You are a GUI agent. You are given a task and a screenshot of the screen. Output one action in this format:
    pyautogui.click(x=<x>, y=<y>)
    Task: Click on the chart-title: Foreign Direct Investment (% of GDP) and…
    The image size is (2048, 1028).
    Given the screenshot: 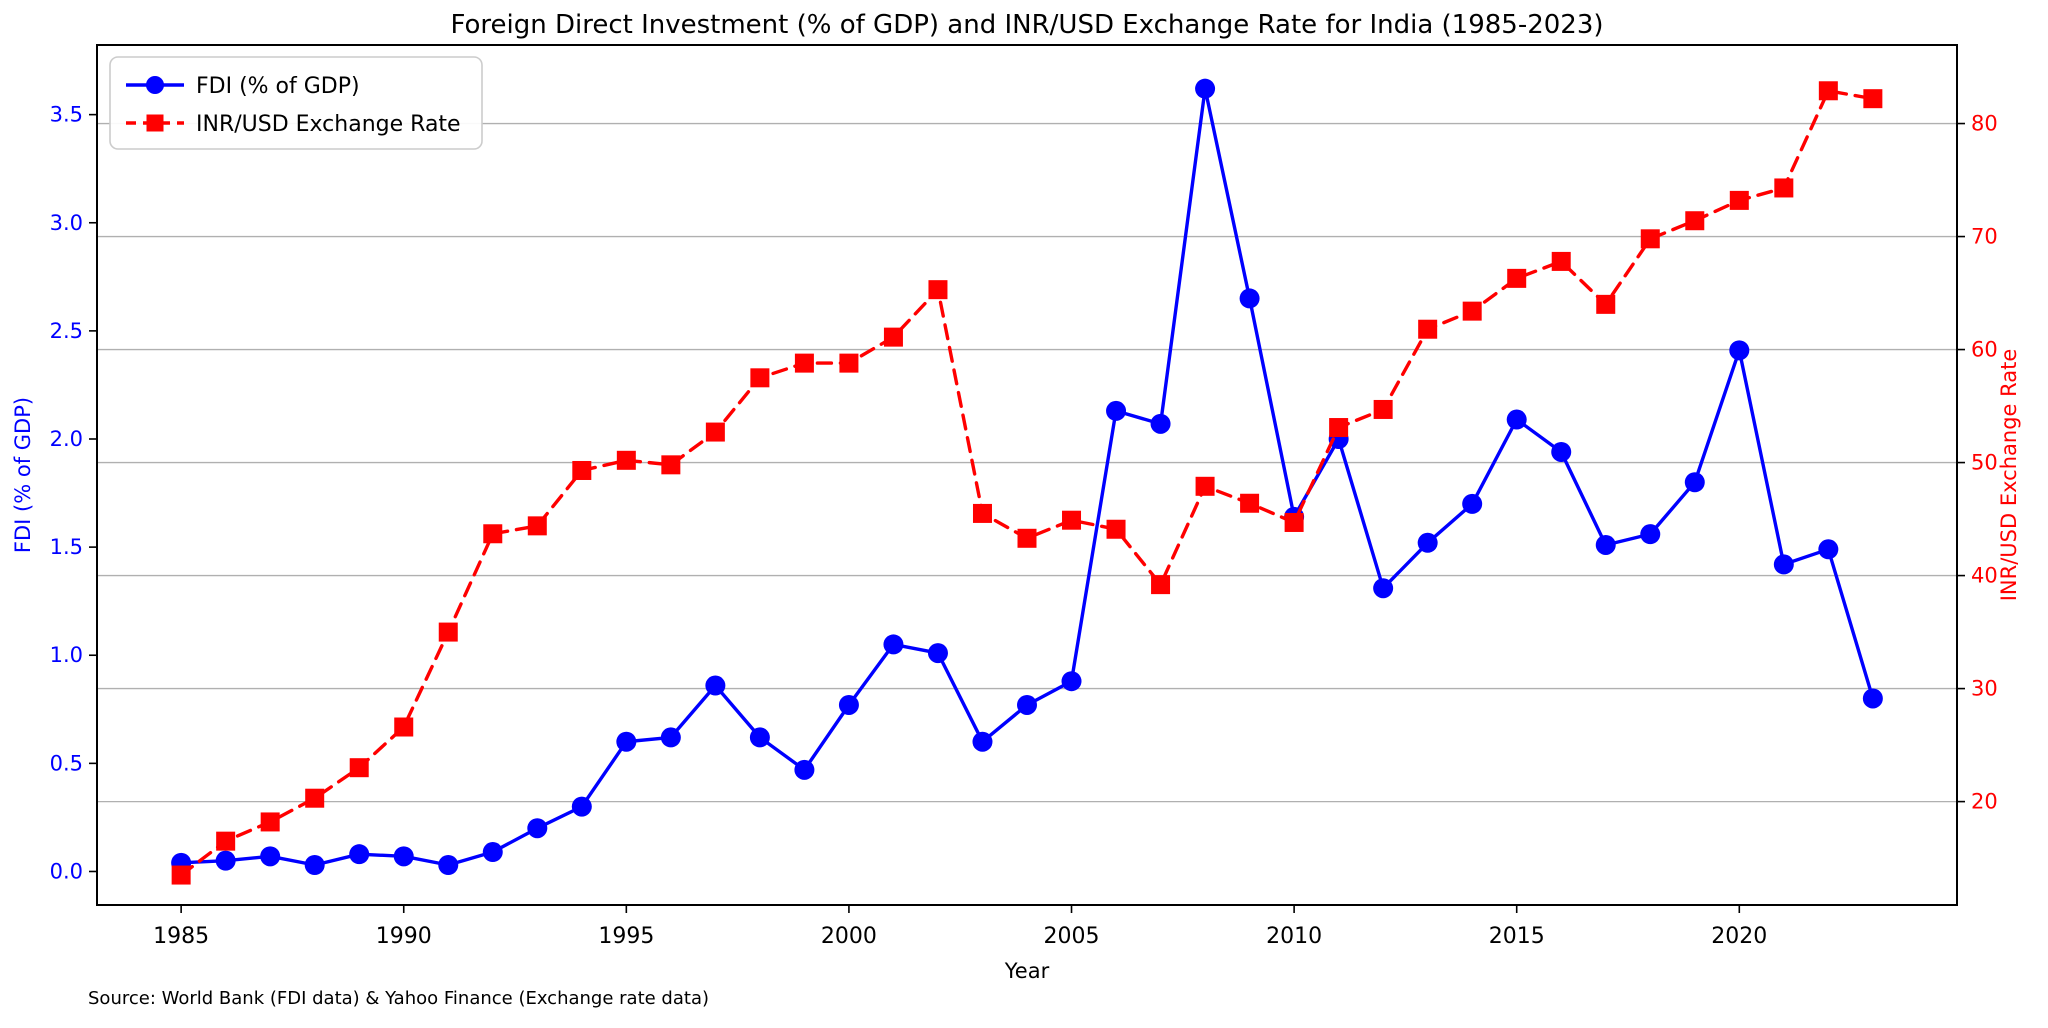 What is the action you would take?
    pyautogui.click(x=1026, y=25)
    